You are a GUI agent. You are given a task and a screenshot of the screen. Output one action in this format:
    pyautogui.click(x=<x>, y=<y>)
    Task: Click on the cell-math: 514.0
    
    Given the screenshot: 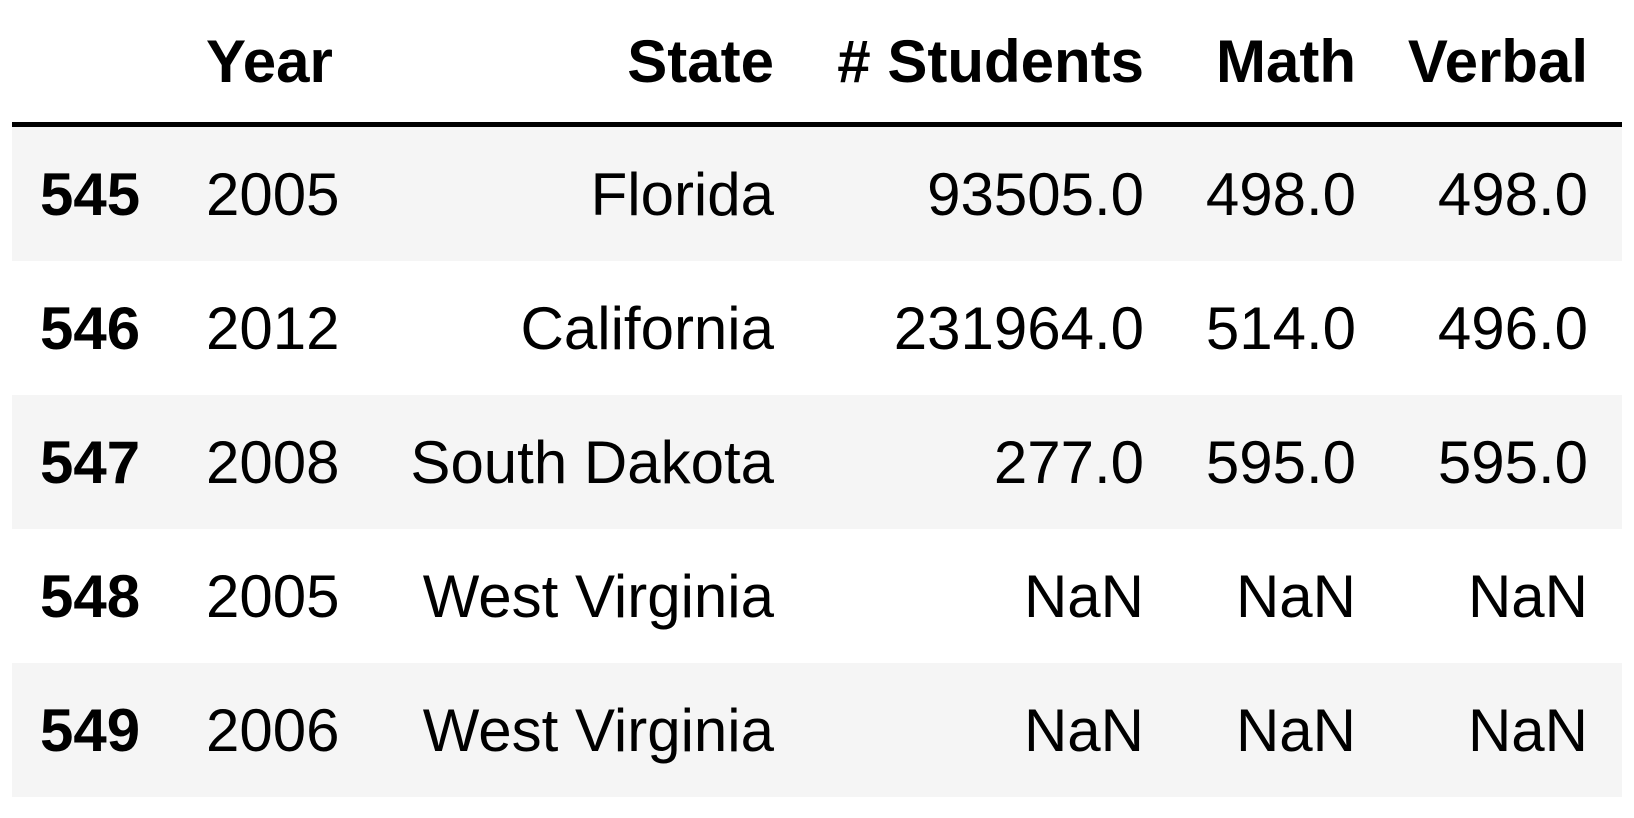 What is the action you would take?
    pyautogui.click(x=1280, y=328)
    